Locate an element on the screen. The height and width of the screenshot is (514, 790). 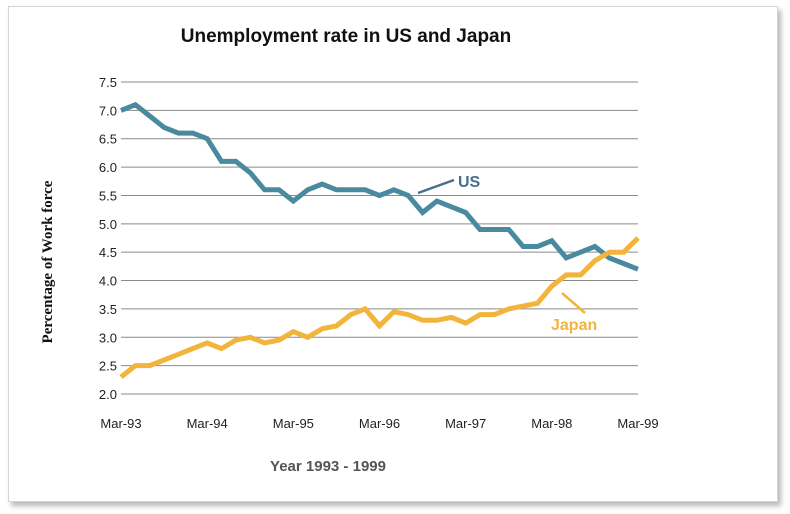
series-annotations: US Japan is located at coordinates (507, 254).